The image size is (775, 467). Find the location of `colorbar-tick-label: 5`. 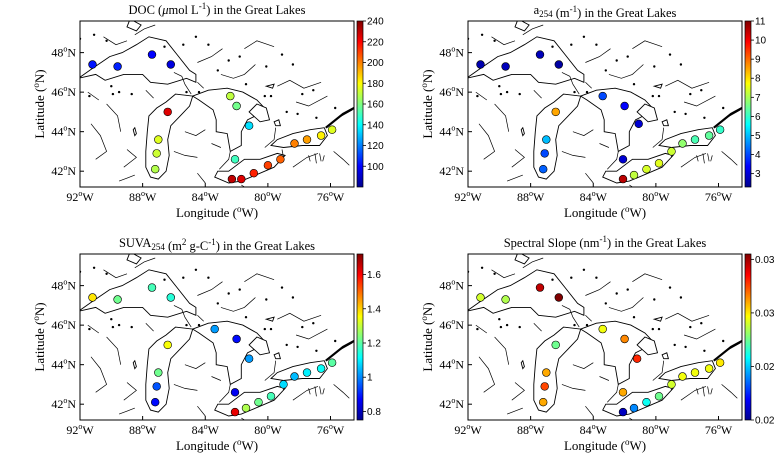

colorbar-tick-label: 5 is located at coordinates (758, 136).